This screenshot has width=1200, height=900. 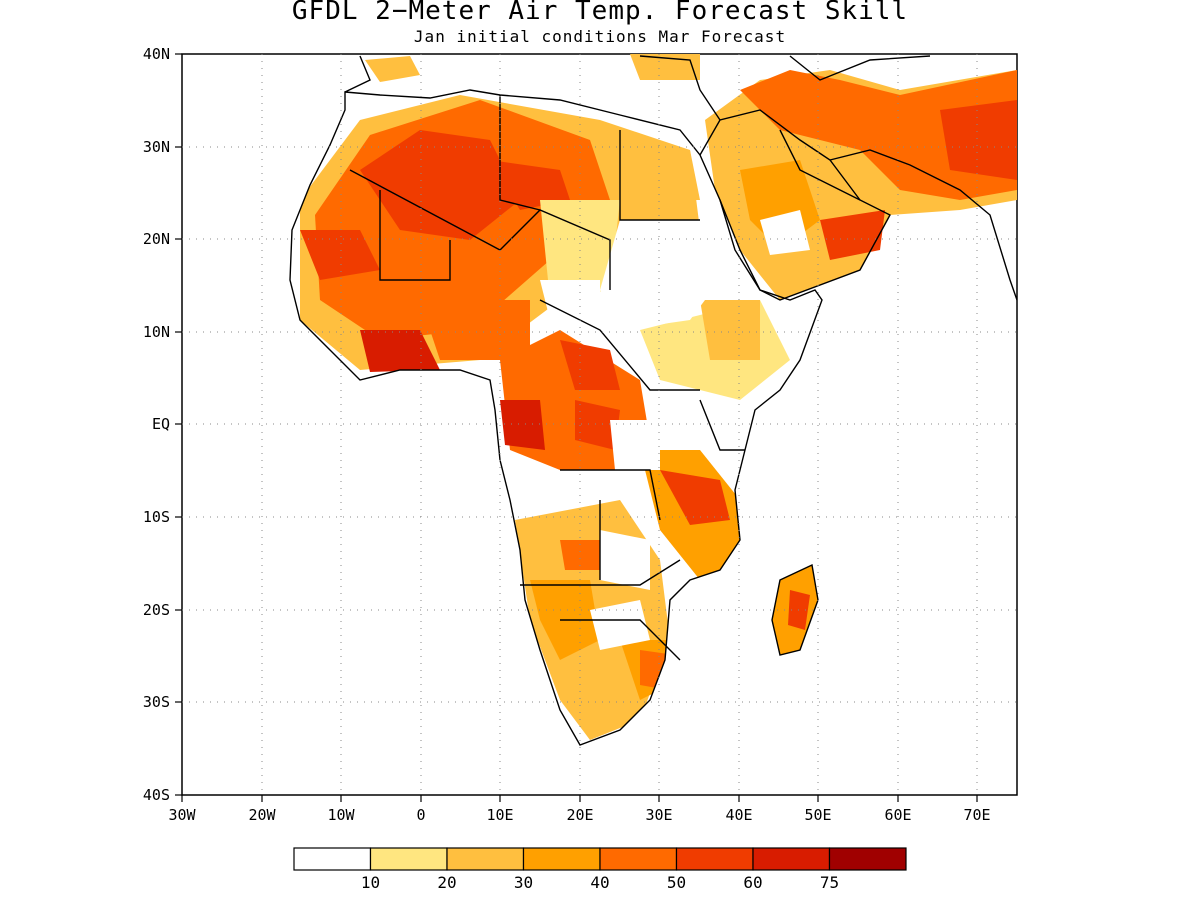 What do you see at coordinates (156, 517) in the screenshot?
I see `lat-label: 10S` at bounding box center [156, 517].